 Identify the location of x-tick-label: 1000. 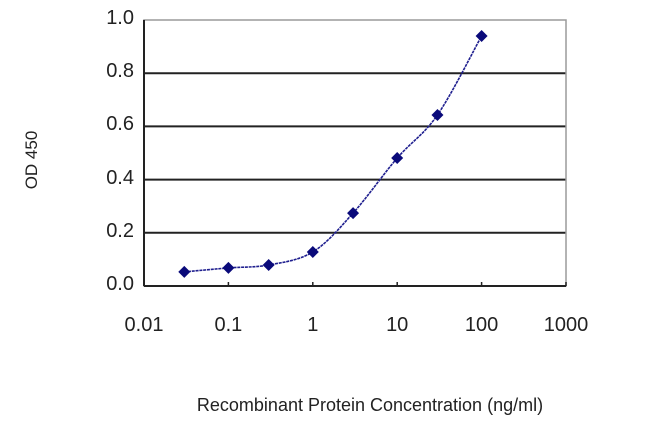
(566, 325).